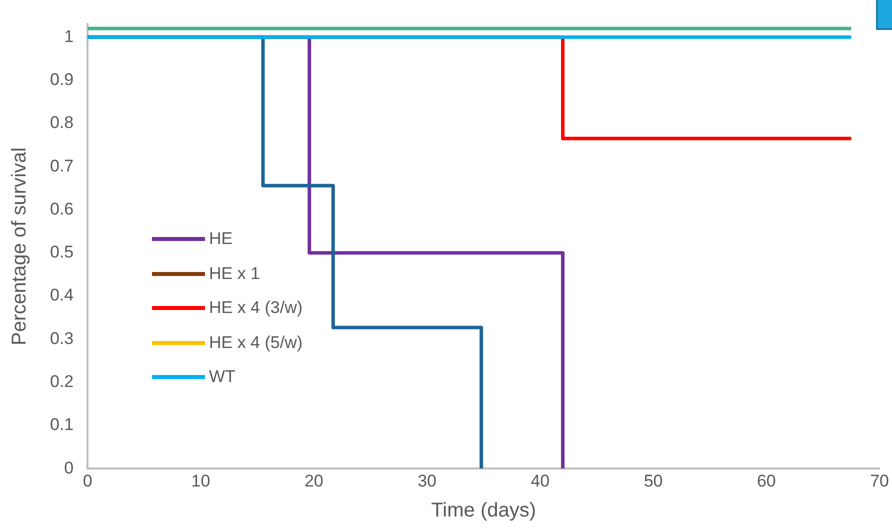 The height and width of the screenshot is (531, 892). Describe the element at coordinates (234, 274) in the screenshot. I see `legend-label: HE x 1` at that location.